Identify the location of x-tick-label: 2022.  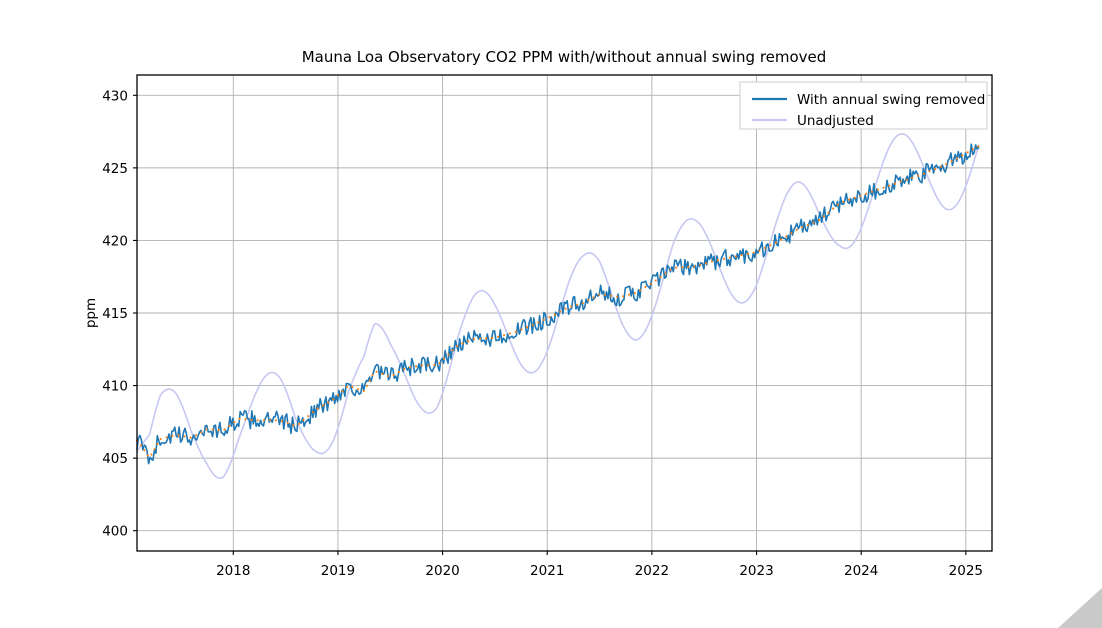
(652, 571).